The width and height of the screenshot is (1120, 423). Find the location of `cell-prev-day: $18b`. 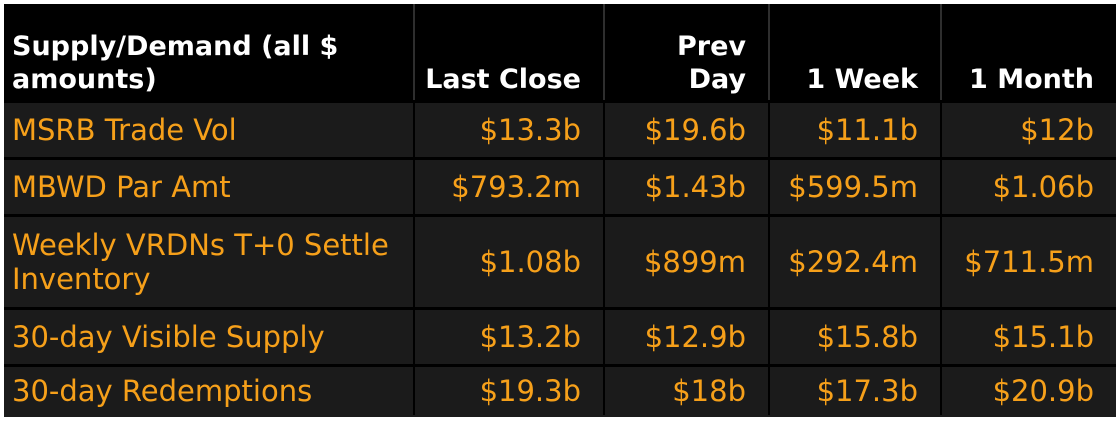

cell-prev-day: $18b is located at coordinates (687, 390).